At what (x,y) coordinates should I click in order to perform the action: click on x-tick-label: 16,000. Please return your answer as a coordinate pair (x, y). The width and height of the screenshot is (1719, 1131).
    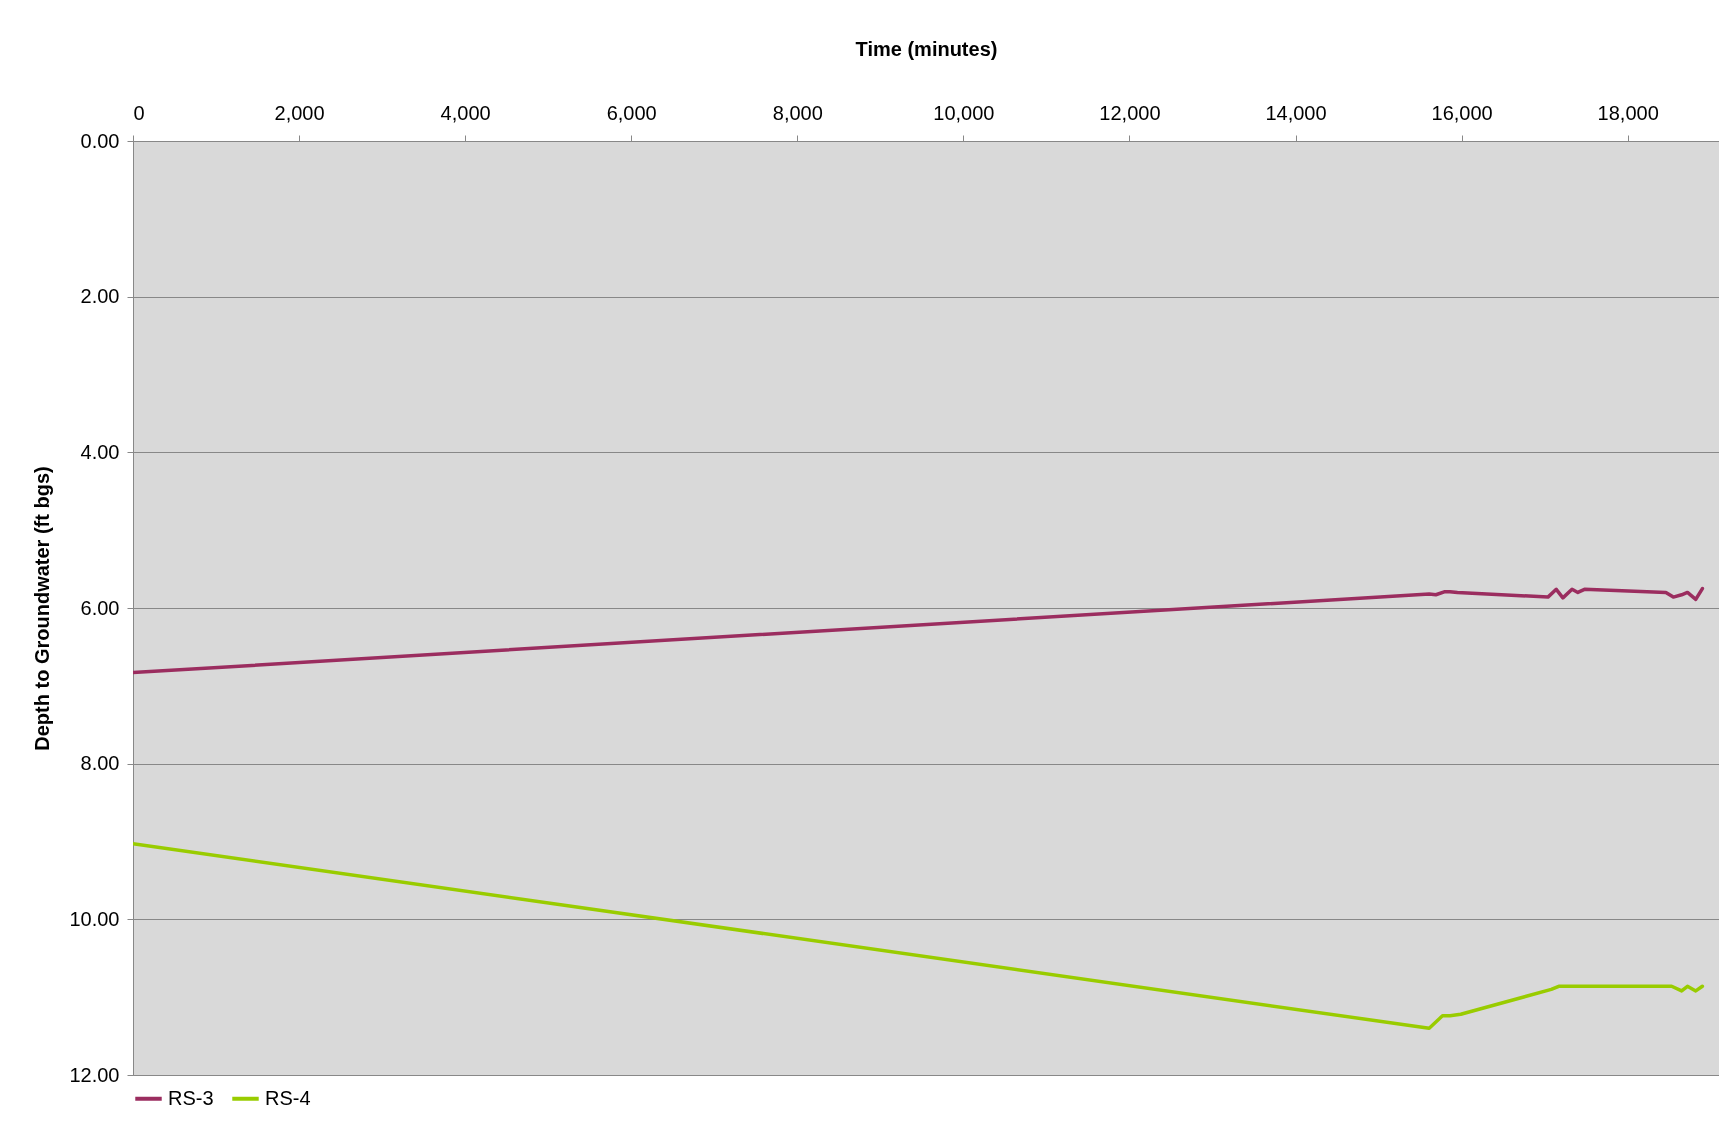
    Looking at the image, I should click on (1462, 112).